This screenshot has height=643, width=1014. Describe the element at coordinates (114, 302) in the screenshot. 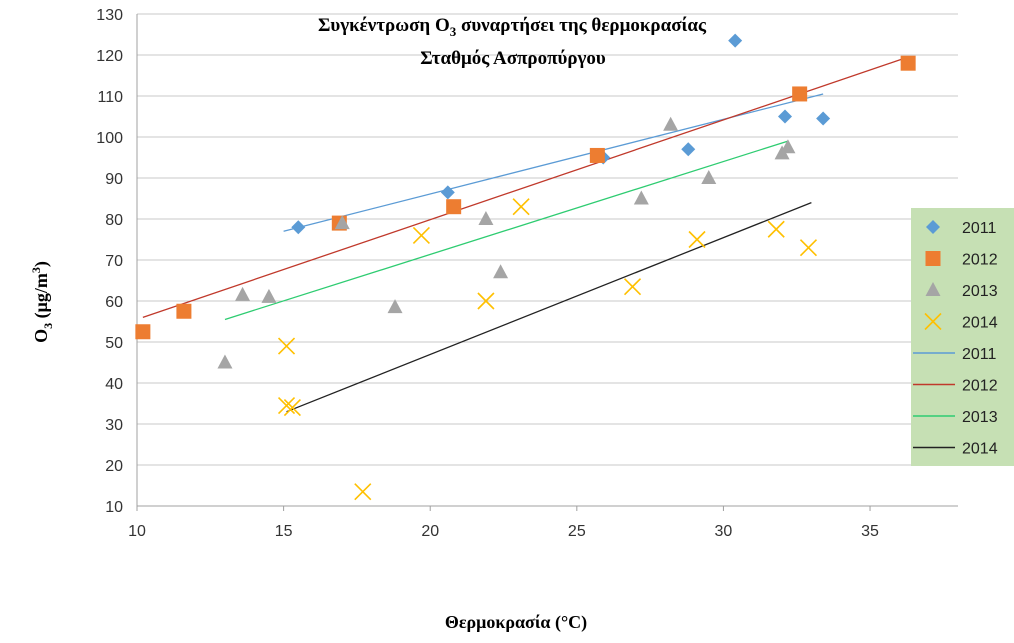

I see `y-tick-label: 60` at that location.